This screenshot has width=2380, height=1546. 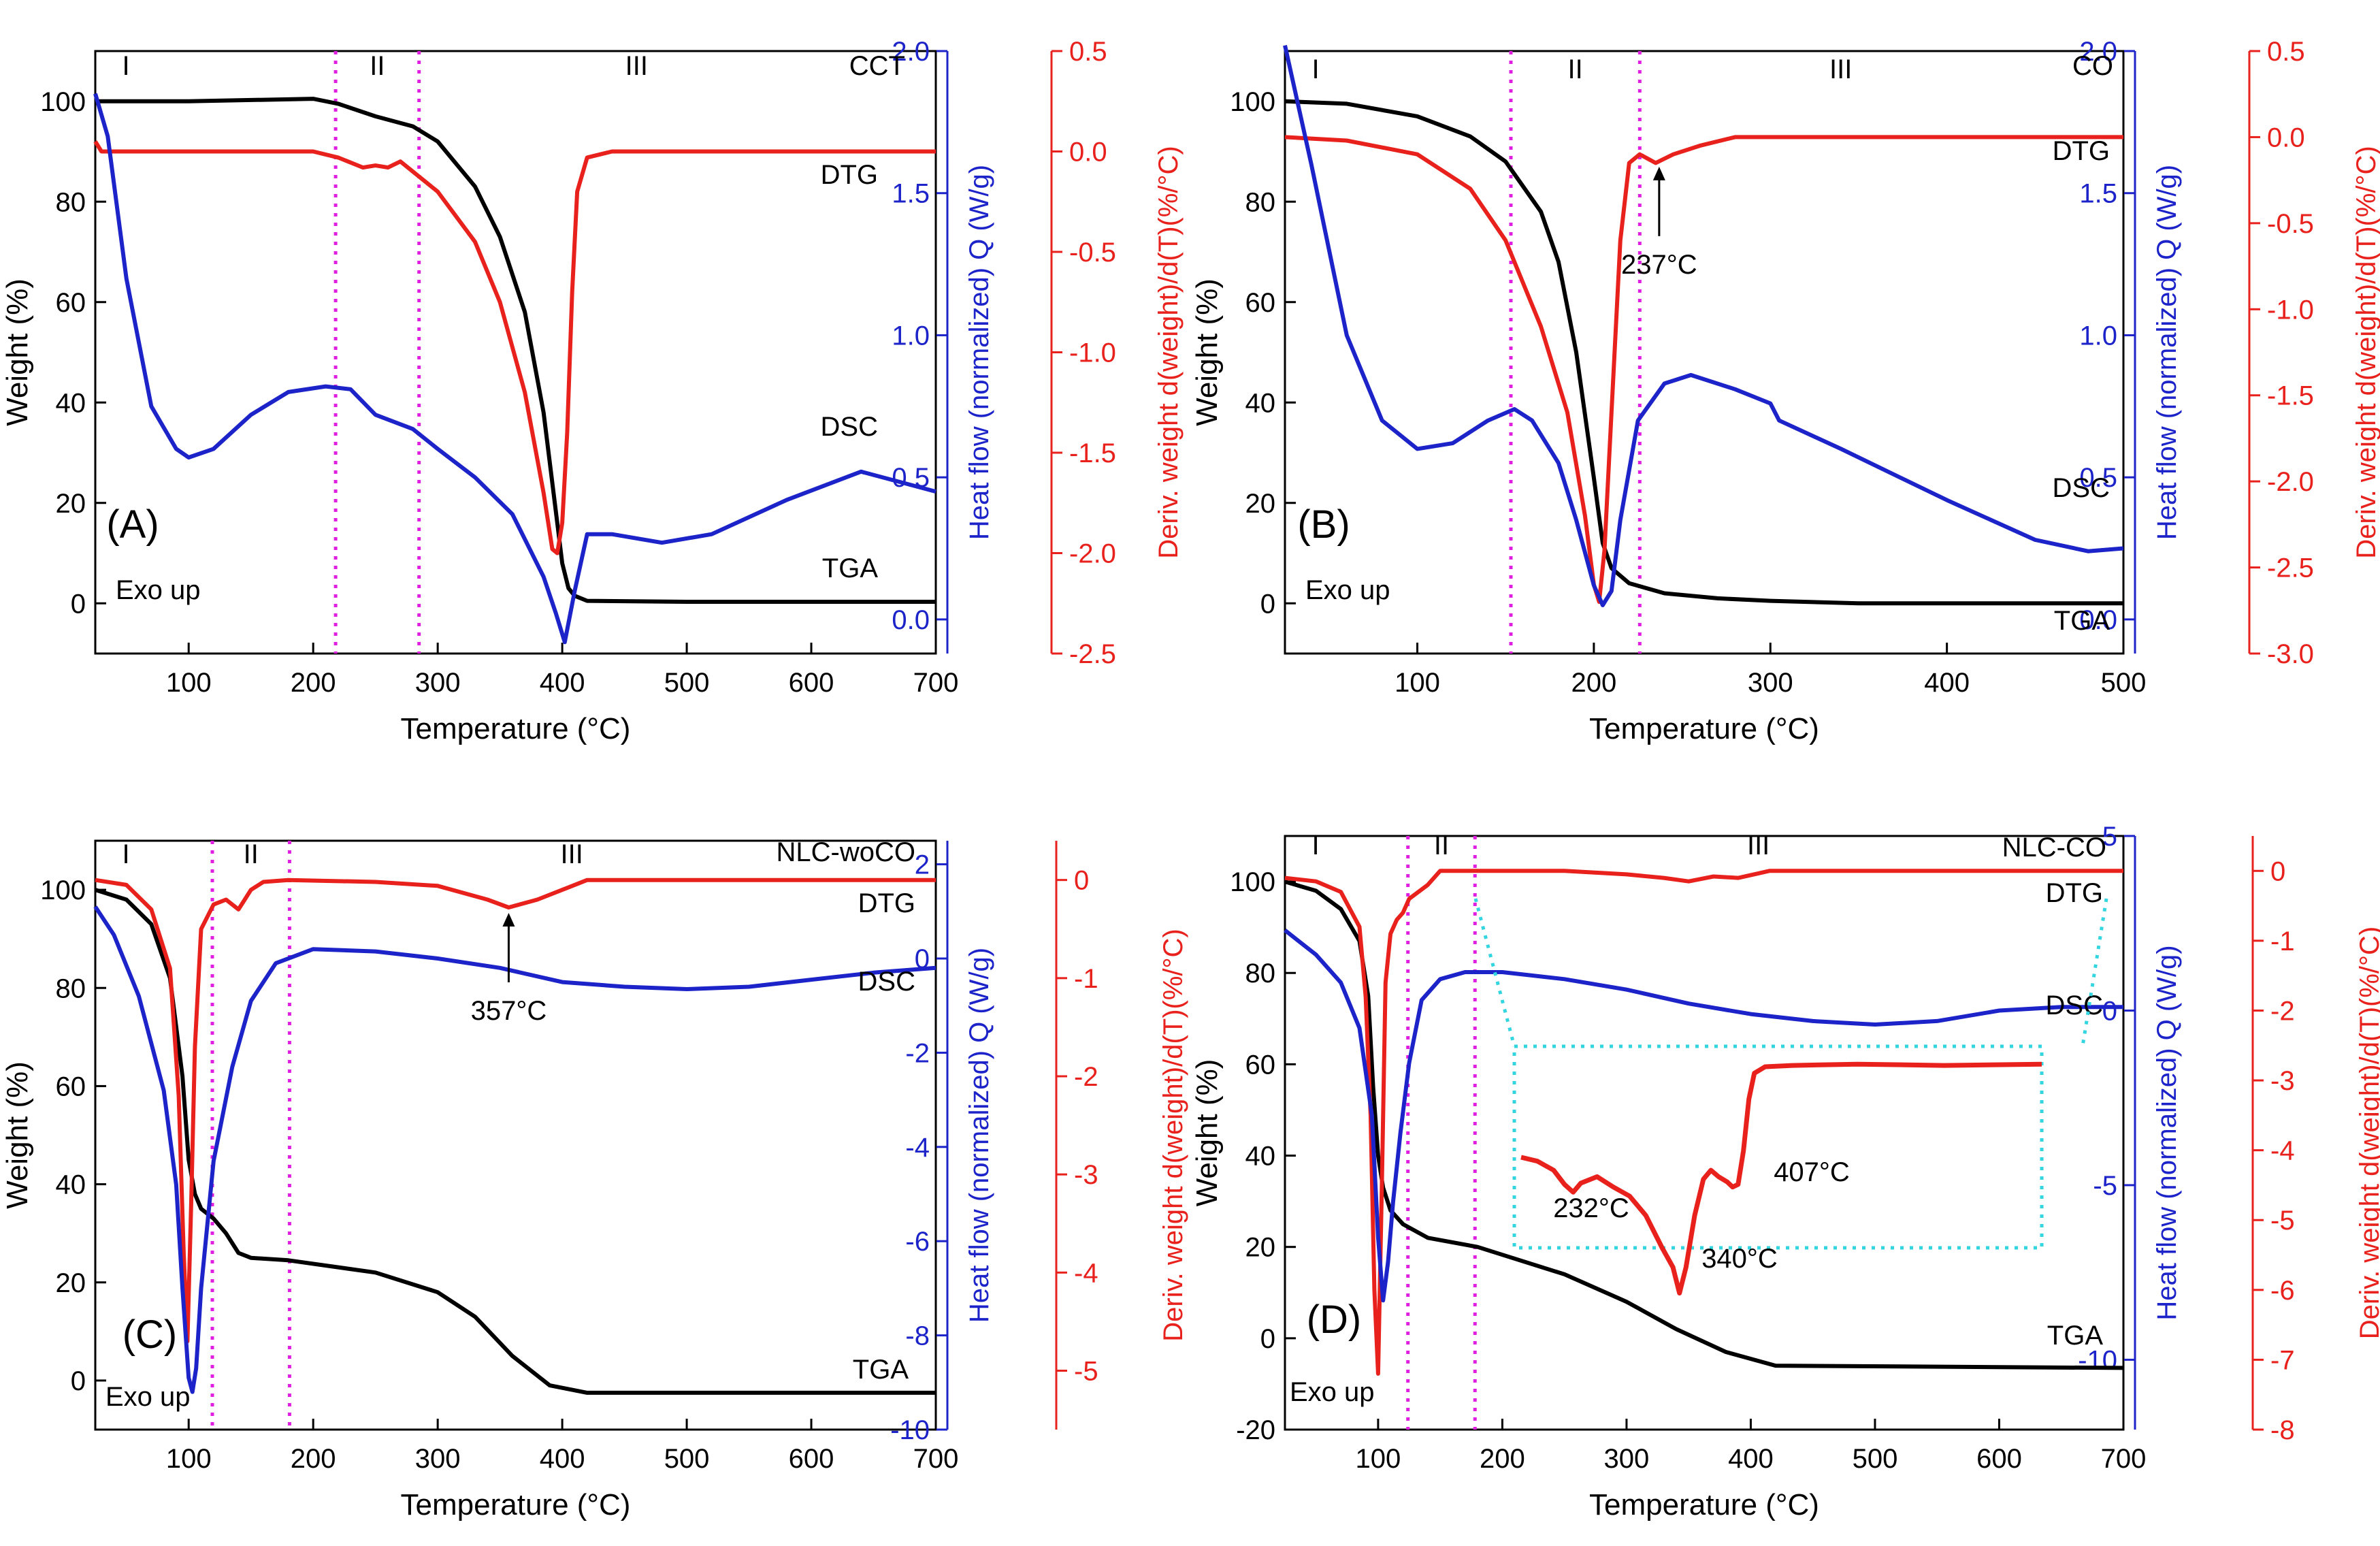 What do you see at coordinates (515, 1141) in the screenshot?
I see `tga-curve` at bounding box center [515, 1141].